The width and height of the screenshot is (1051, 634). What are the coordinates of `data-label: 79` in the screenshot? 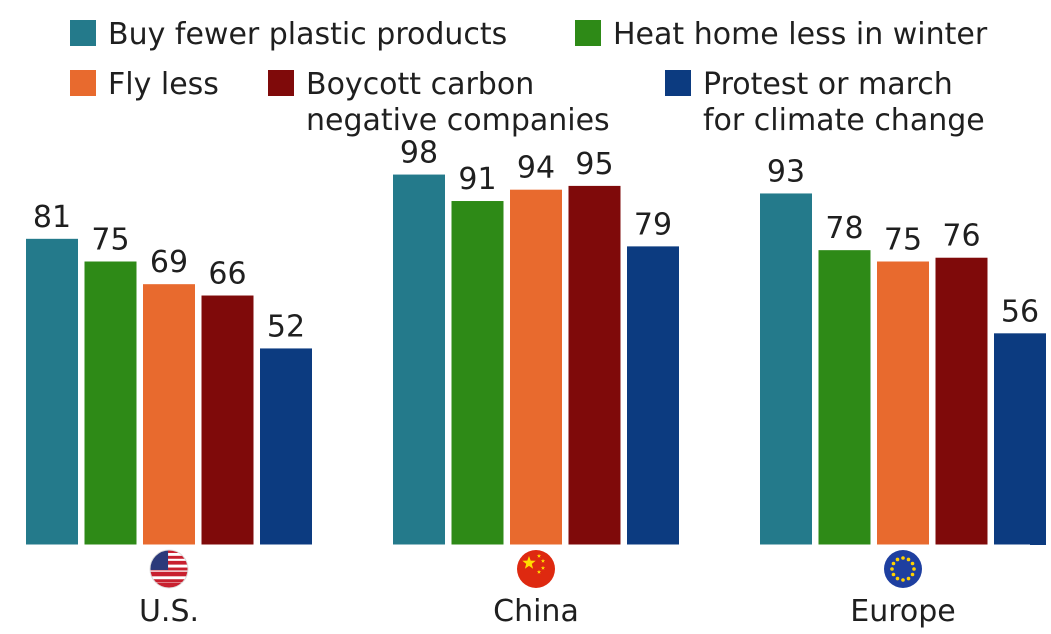 It's located at (653, 224).